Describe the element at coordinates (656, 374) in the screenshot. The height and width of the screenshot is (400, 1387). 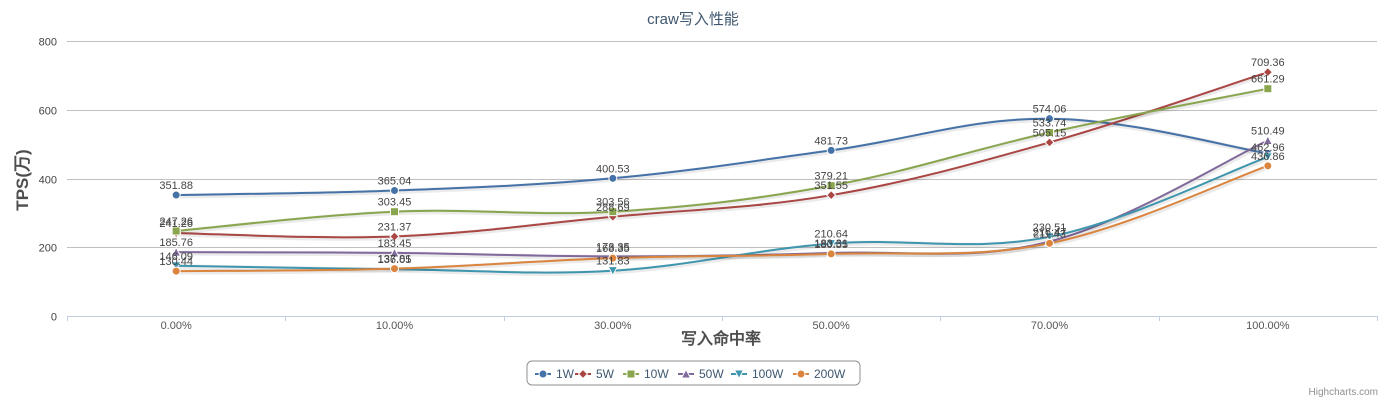
I see `legend-label: 10W` at that location.